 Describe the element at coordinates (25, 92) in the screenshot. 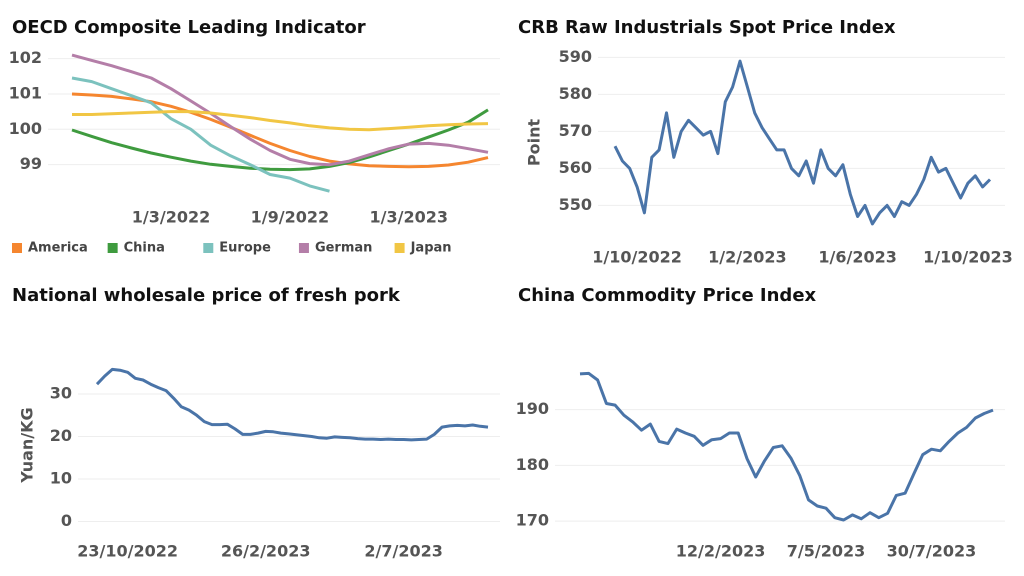

I see `y-tick-label: 101` at that location.